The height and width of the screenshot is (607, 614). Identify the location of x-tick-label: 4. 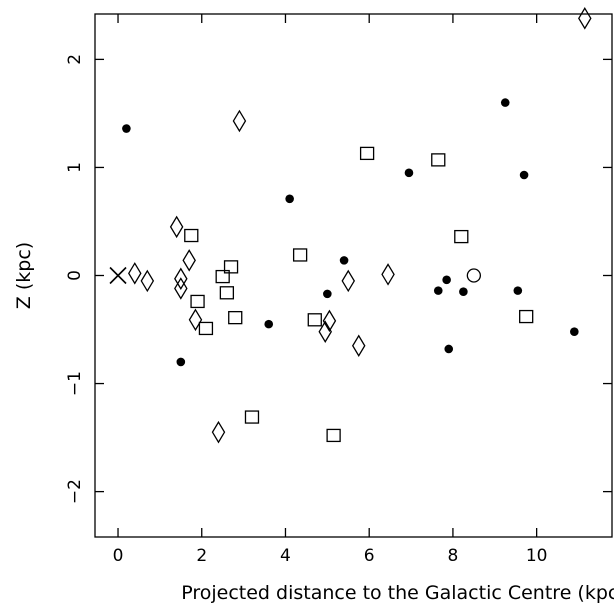
(285, 556).